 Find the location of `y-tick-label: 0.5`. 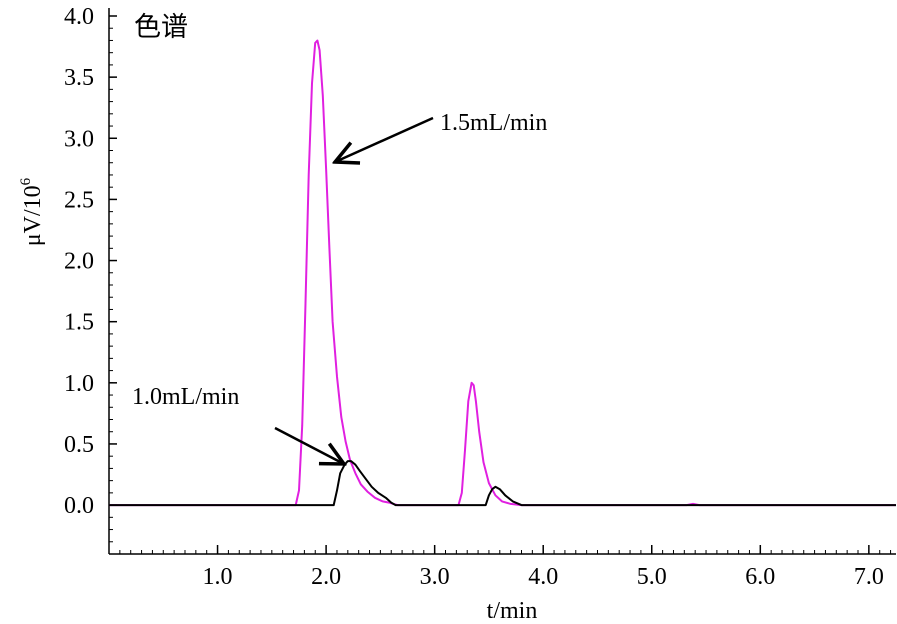

y-tick-label: 0.5 is located at coordinates (79, 445).